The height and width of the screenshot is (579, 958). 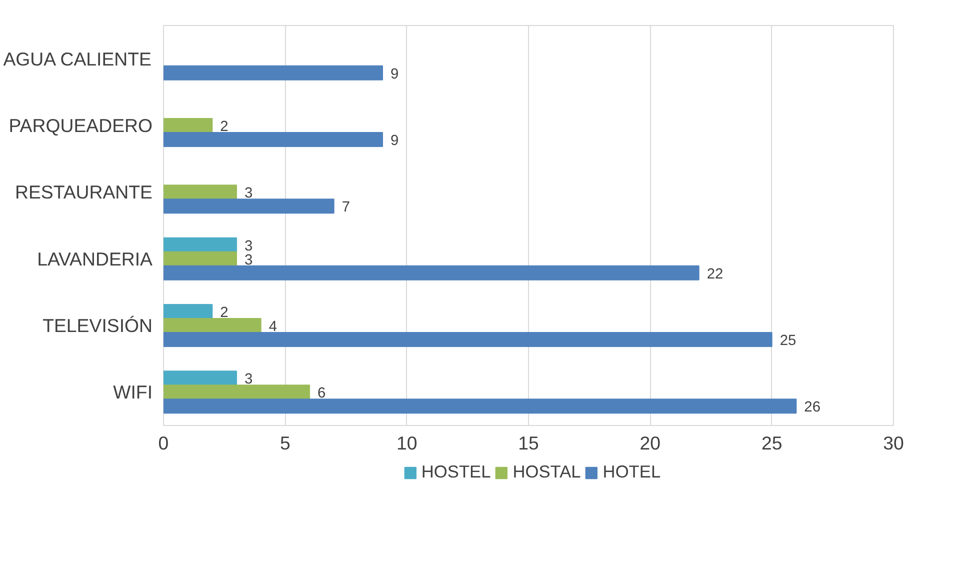 What do you see at coordinates (97, 325) in the screenshot?
I see `y-tick-label: TELEVISIÓN` at bounding box center [97, 325].